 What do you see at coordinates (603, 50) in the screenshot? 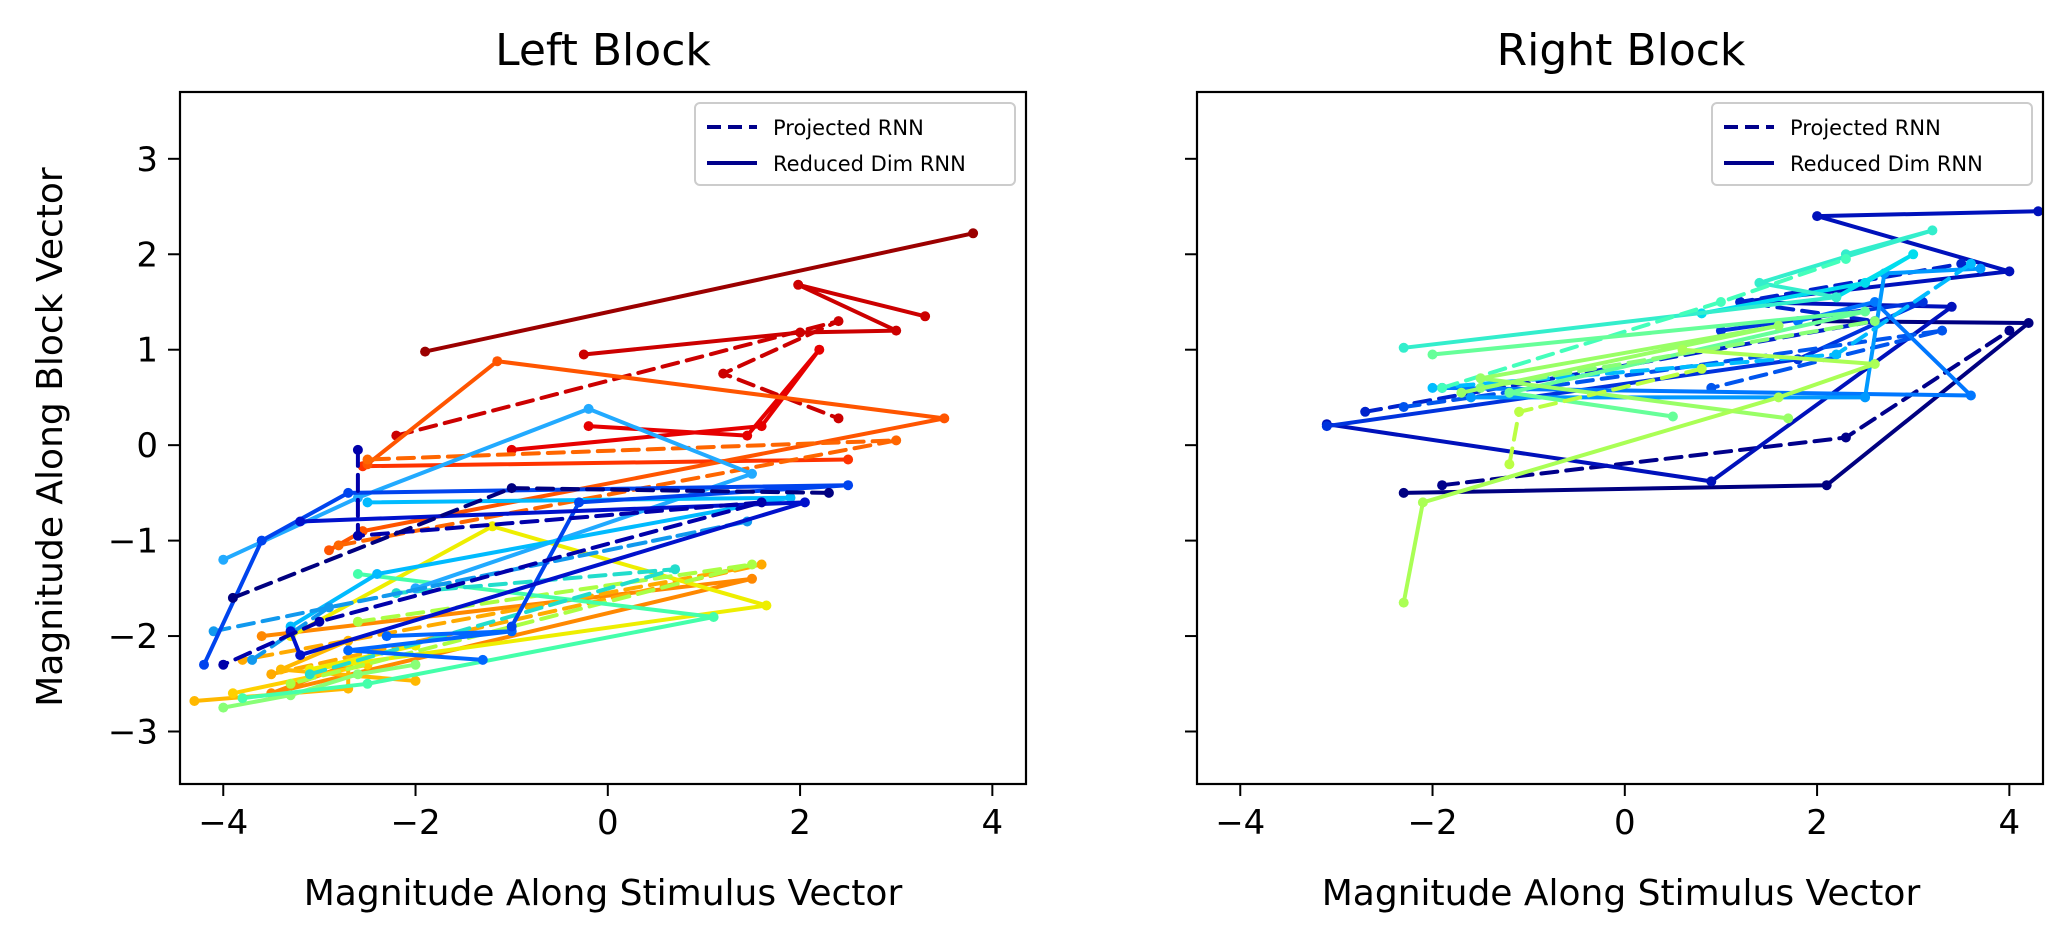
I see `left-panel-title: Left Block` at bounding box center [603, 50].